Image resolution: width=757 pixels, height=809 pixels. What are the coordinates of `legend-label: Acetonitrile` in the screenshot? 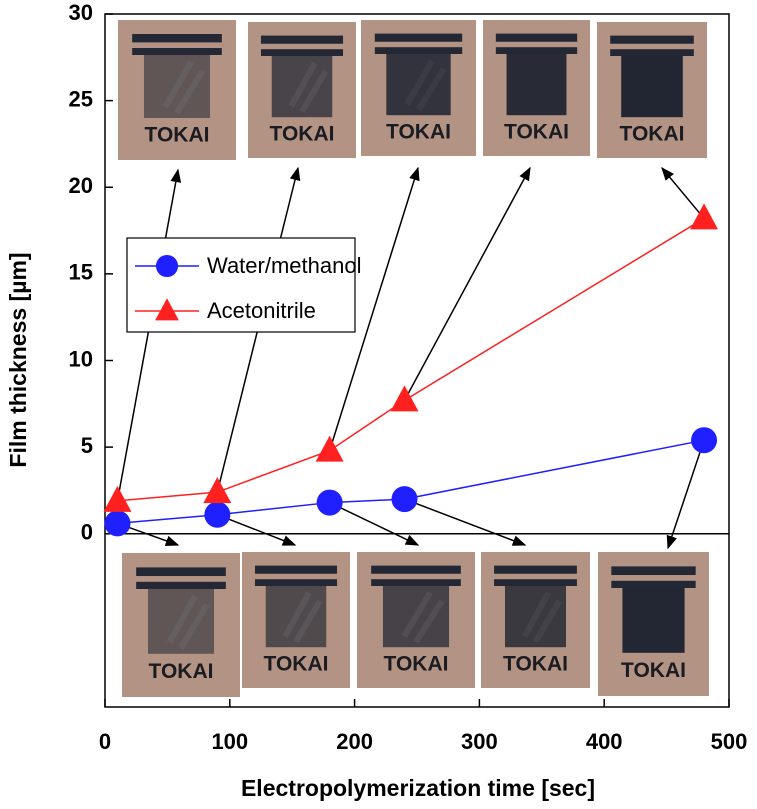 It's located at (261, 310).